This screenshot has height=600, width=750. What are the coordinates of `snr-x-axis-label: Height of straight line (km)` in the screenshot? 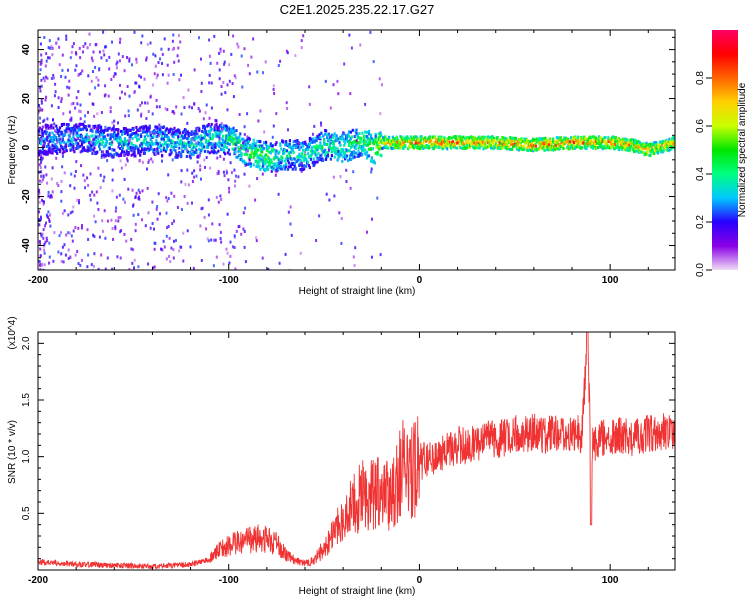 It's located at (357, 591).